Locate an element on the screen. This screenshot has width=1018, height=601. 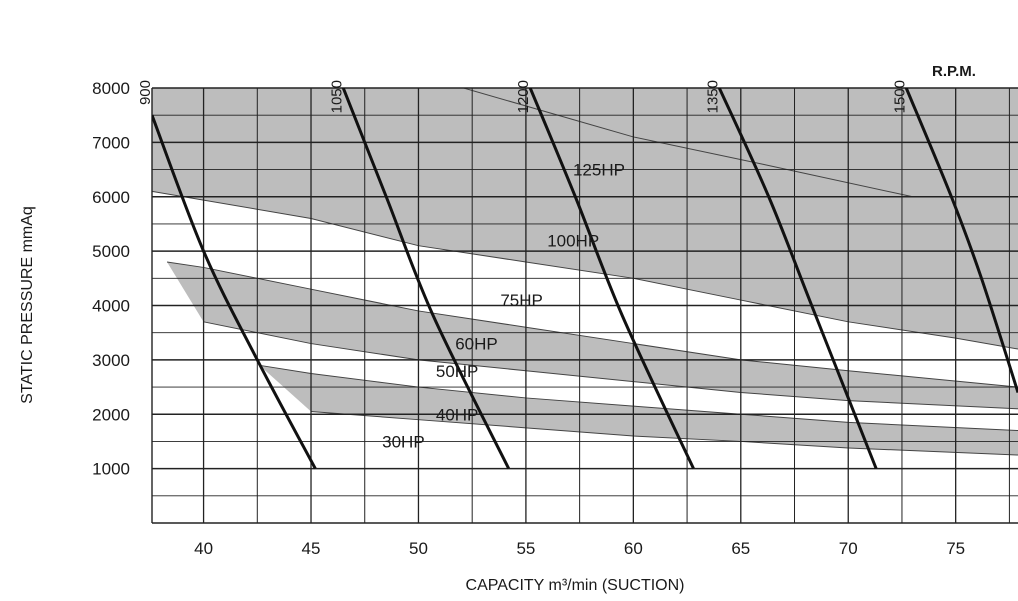
power-label-50hp: 50HP is located at coordinates (457, 371).